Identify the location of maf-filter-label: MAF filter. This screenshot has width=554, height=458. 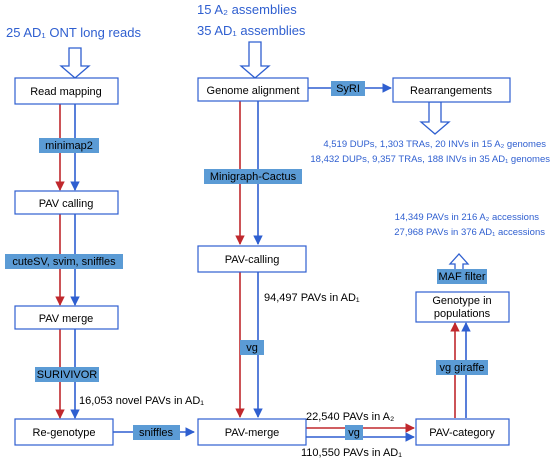
(461, 277).